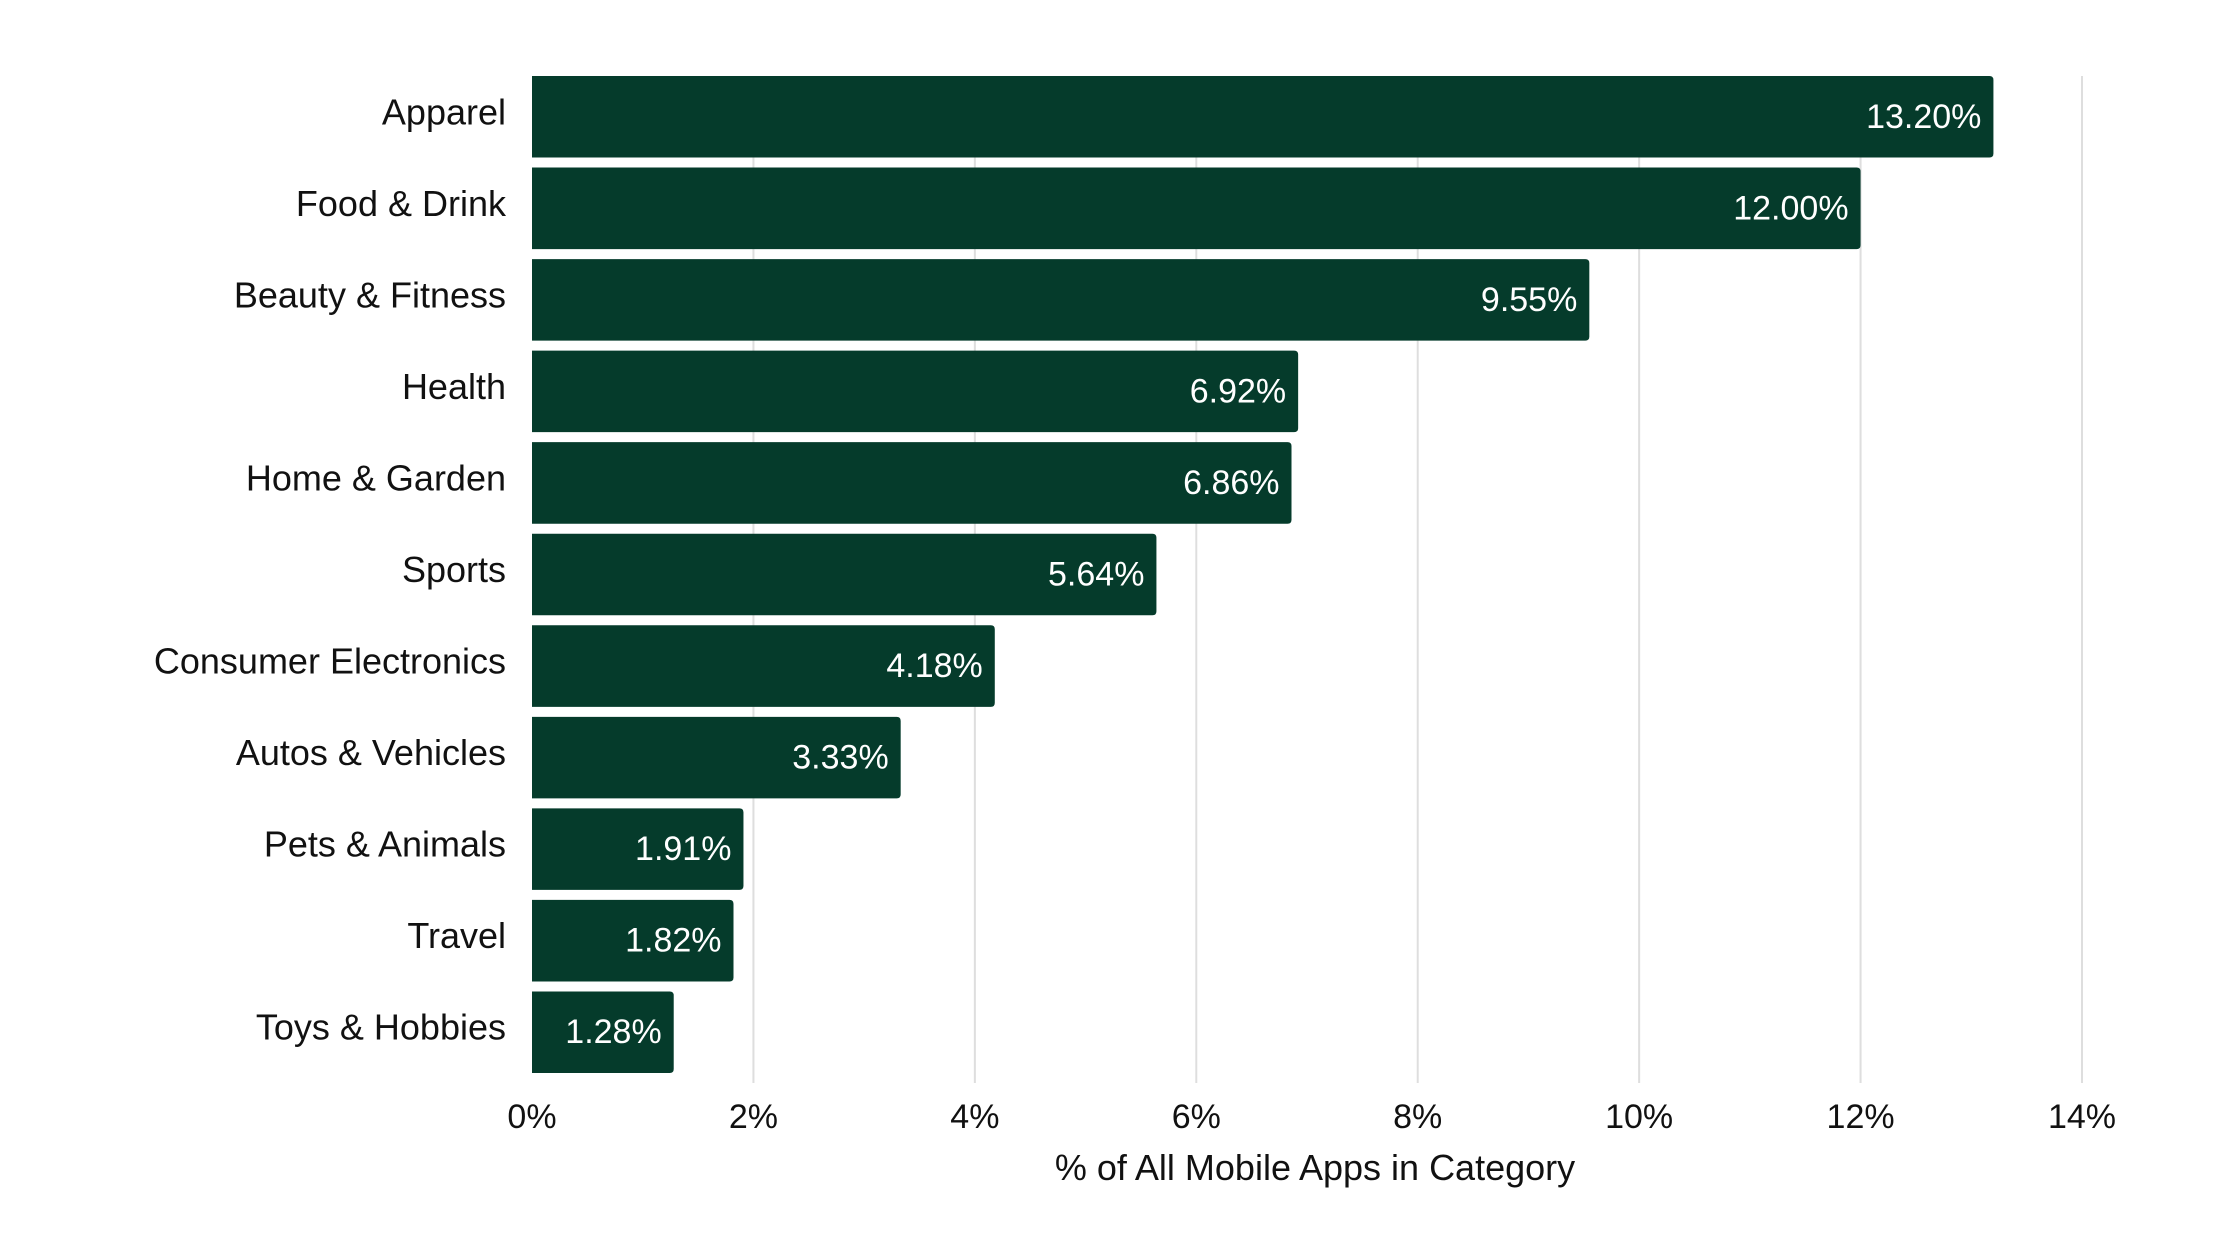  Describe the element at coordinates (454, 569) in the screenshot. I see `category-label: Sports` at that location.